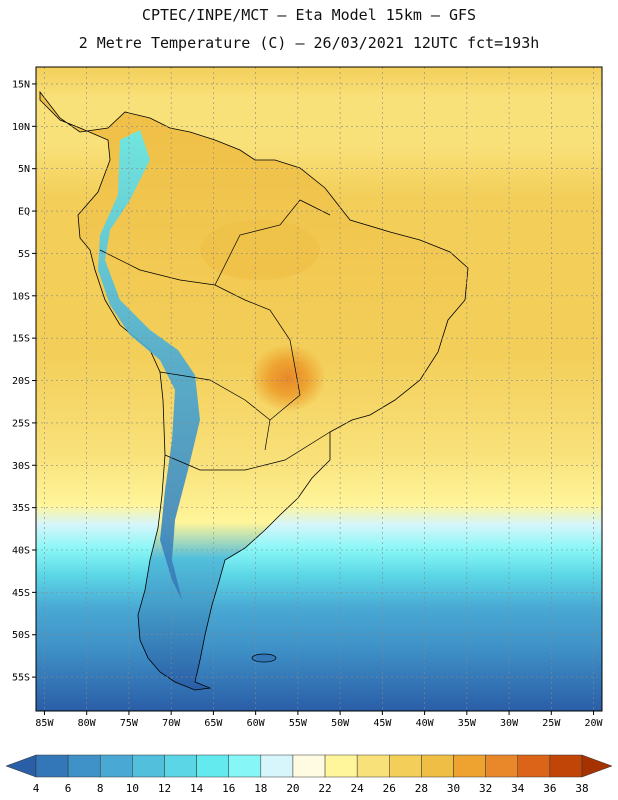  I want to click on colorbar-label: 4, so click(36, 788).